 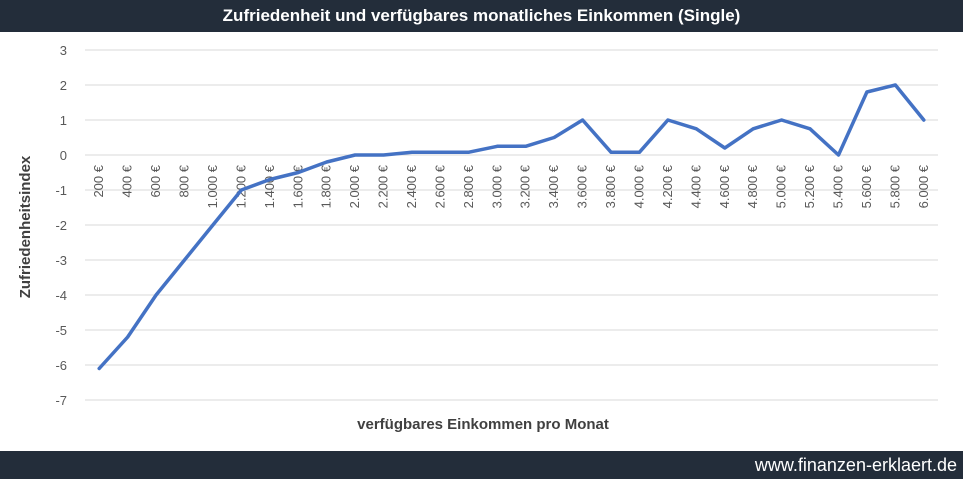 What do you see at coordinates (439, 186) in the screenshot?
I see `x-tick-label: 2.600 €` at bounding box center [439, 186].